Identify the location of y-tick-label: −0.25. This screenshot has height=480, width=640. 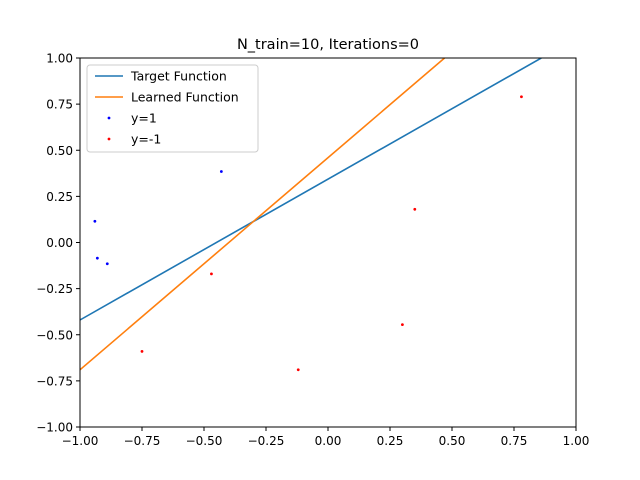
(54, 289).